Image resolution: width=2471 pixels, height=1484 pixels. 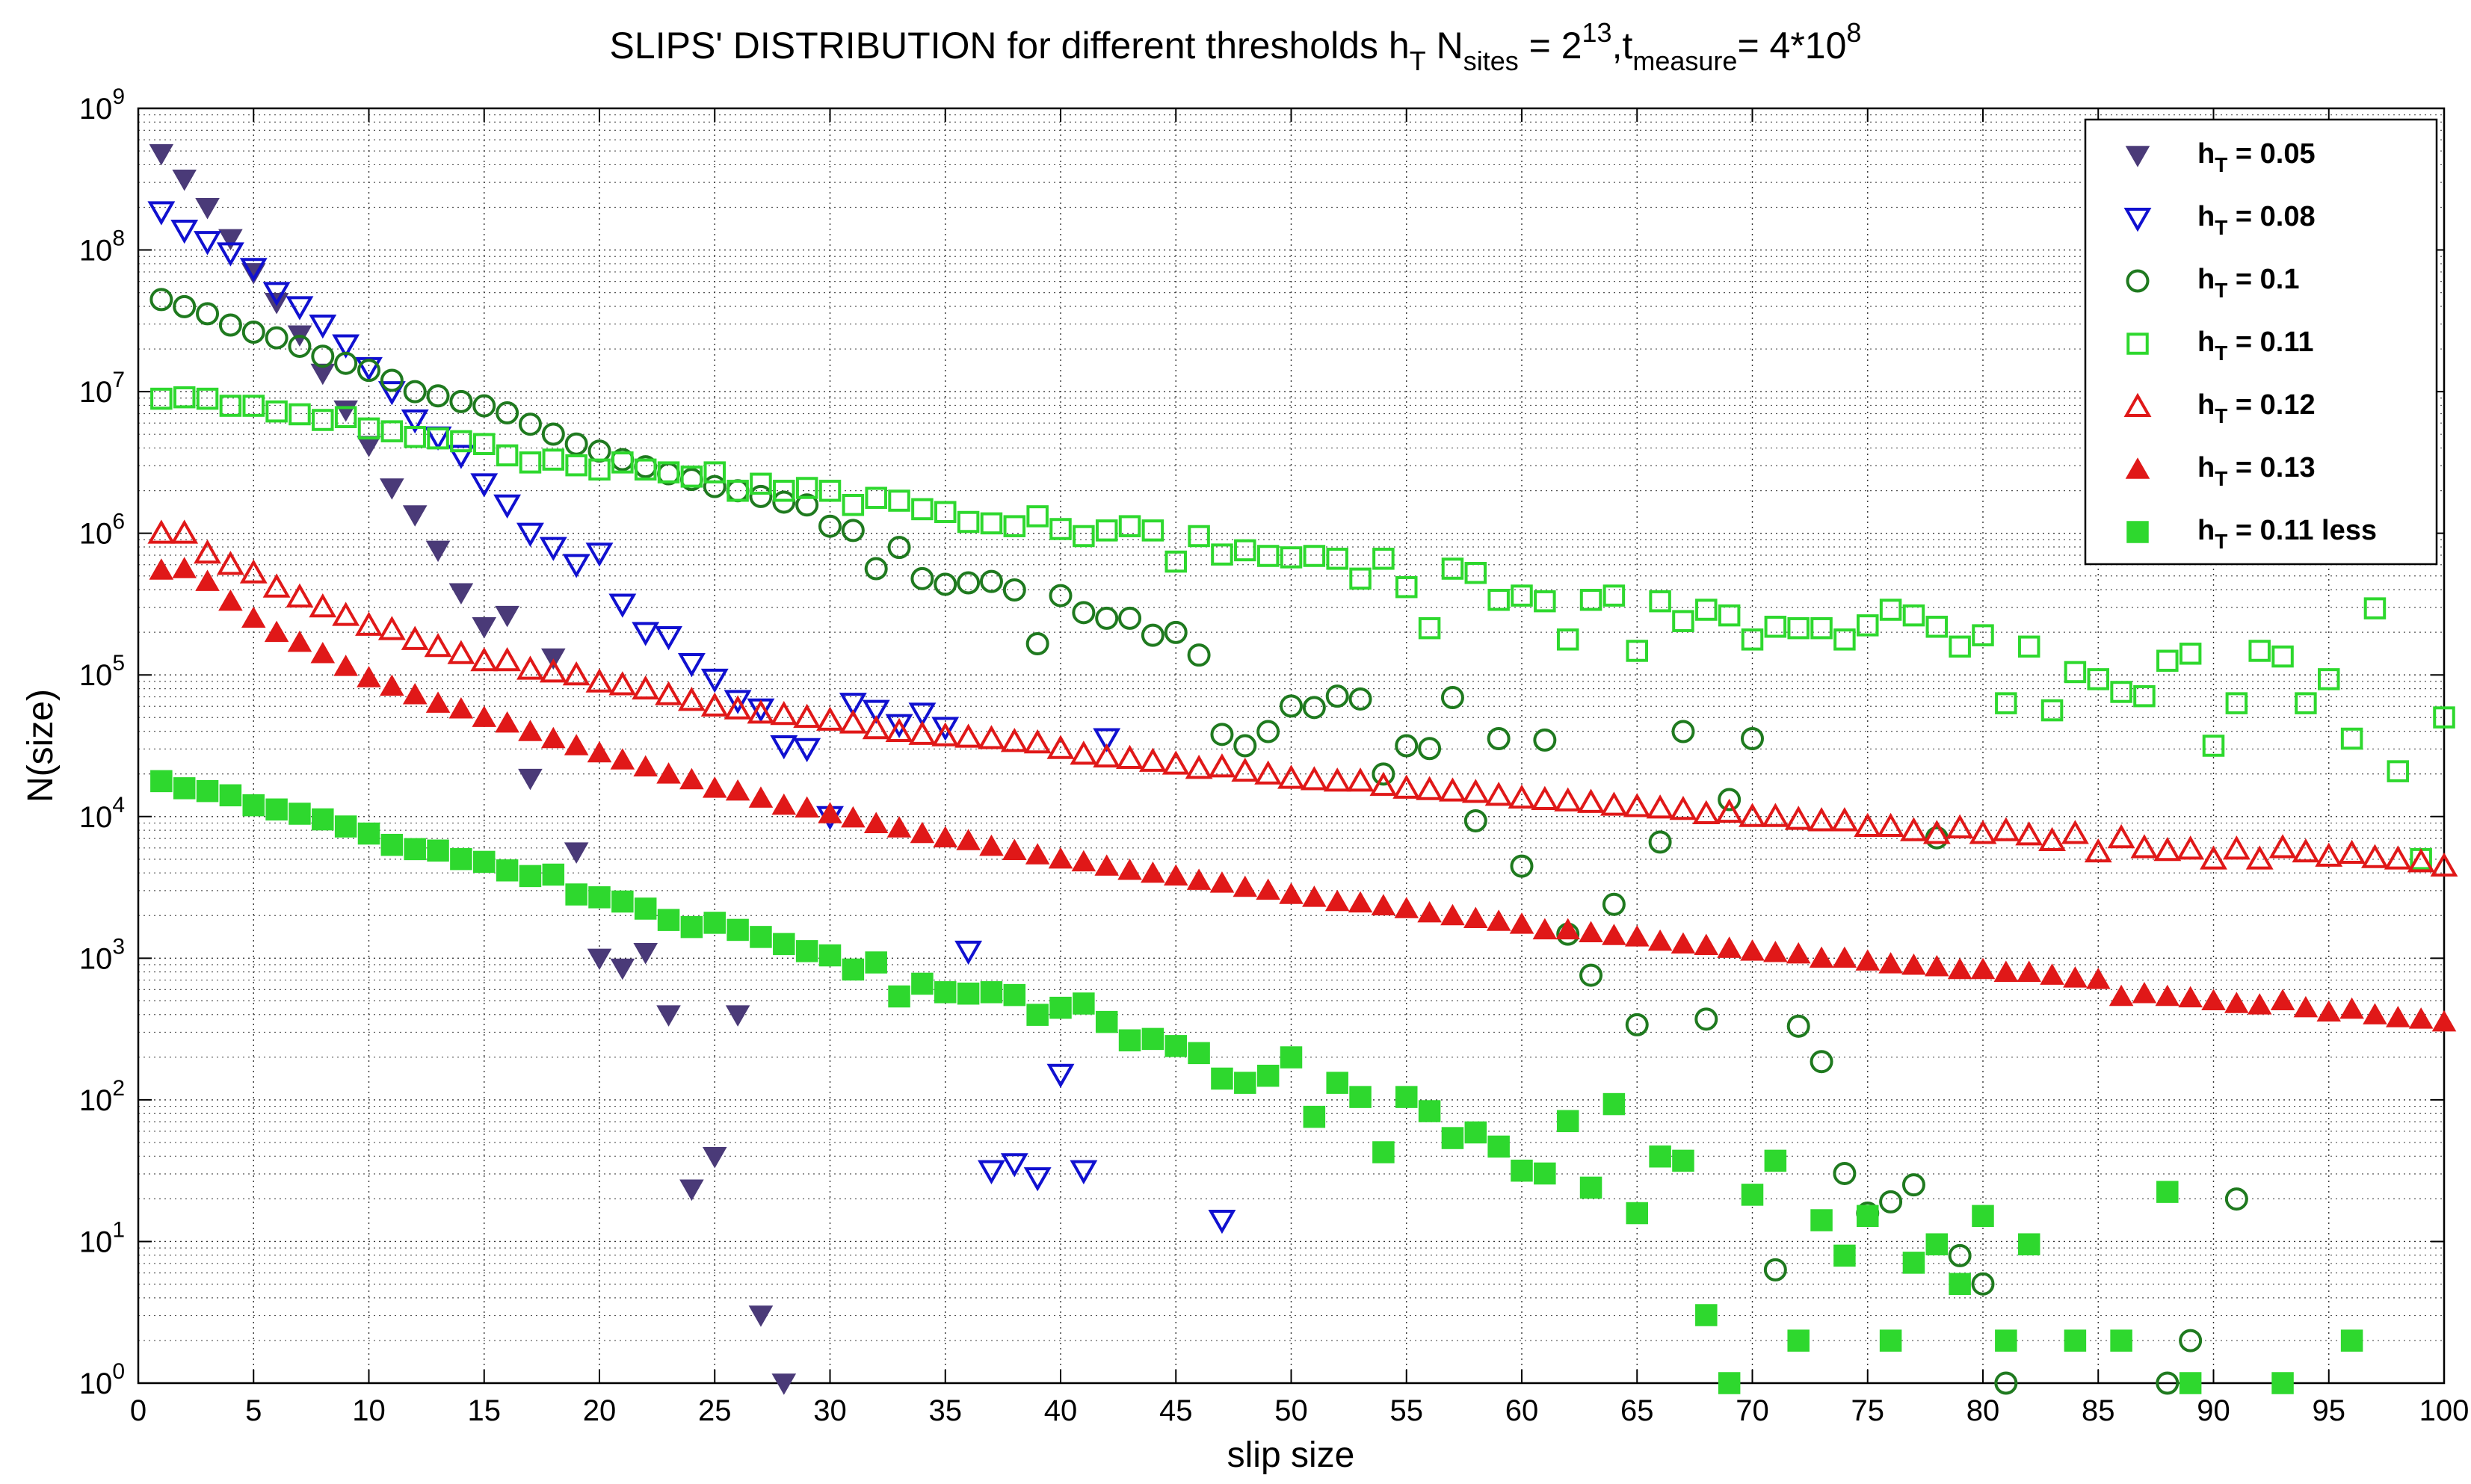 What do you see at coordinates (2255, 346) in the screenshot?
I see `legend-label: hT = 0.11` at bounding box center [2255, 346].